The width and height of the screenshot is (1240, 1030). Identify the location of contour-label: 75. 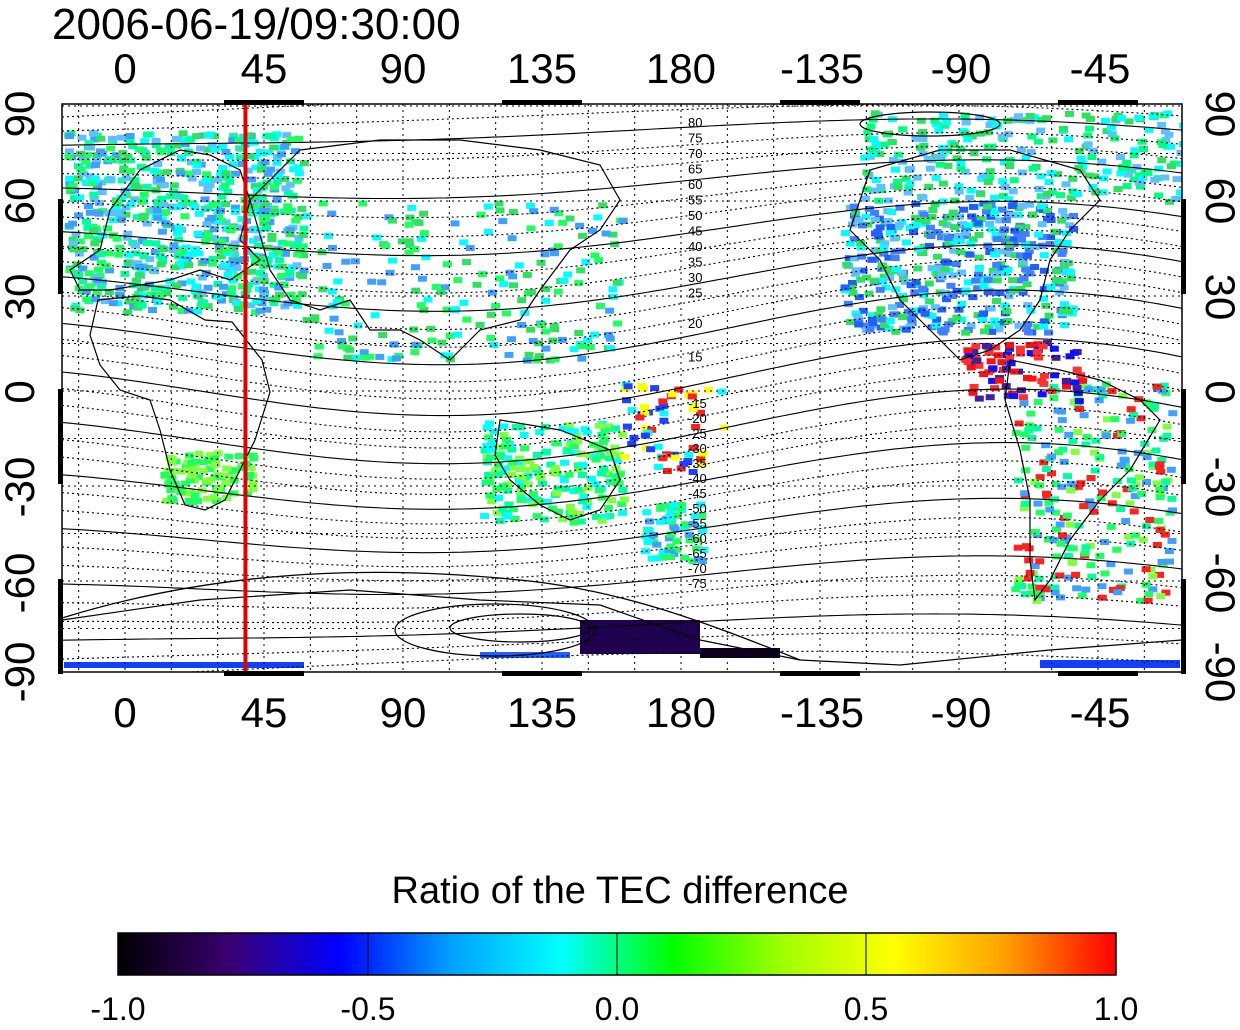
(695, 138).